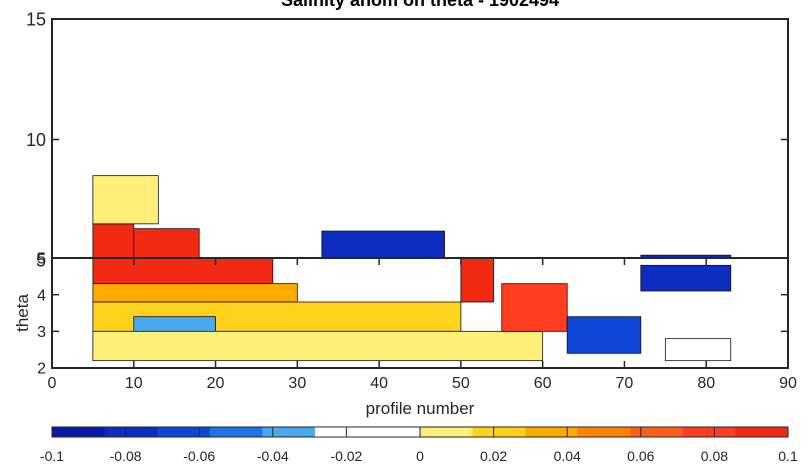 The height and width of the screenshot is (469, 808). What do you see at coordinates (346, 456) in the screenshot?
I see `colorbar-tick-label: -0.02` at bounding box center [346, 456].